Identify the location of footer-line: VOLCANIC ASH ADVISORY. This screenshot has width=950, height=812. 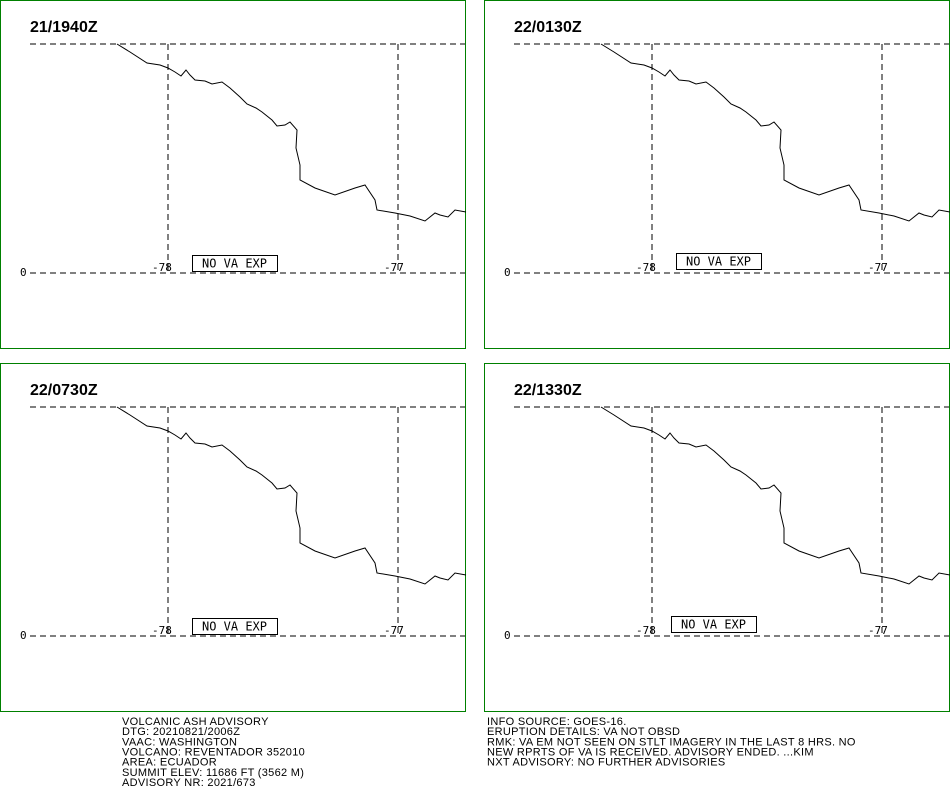
(195, 722).